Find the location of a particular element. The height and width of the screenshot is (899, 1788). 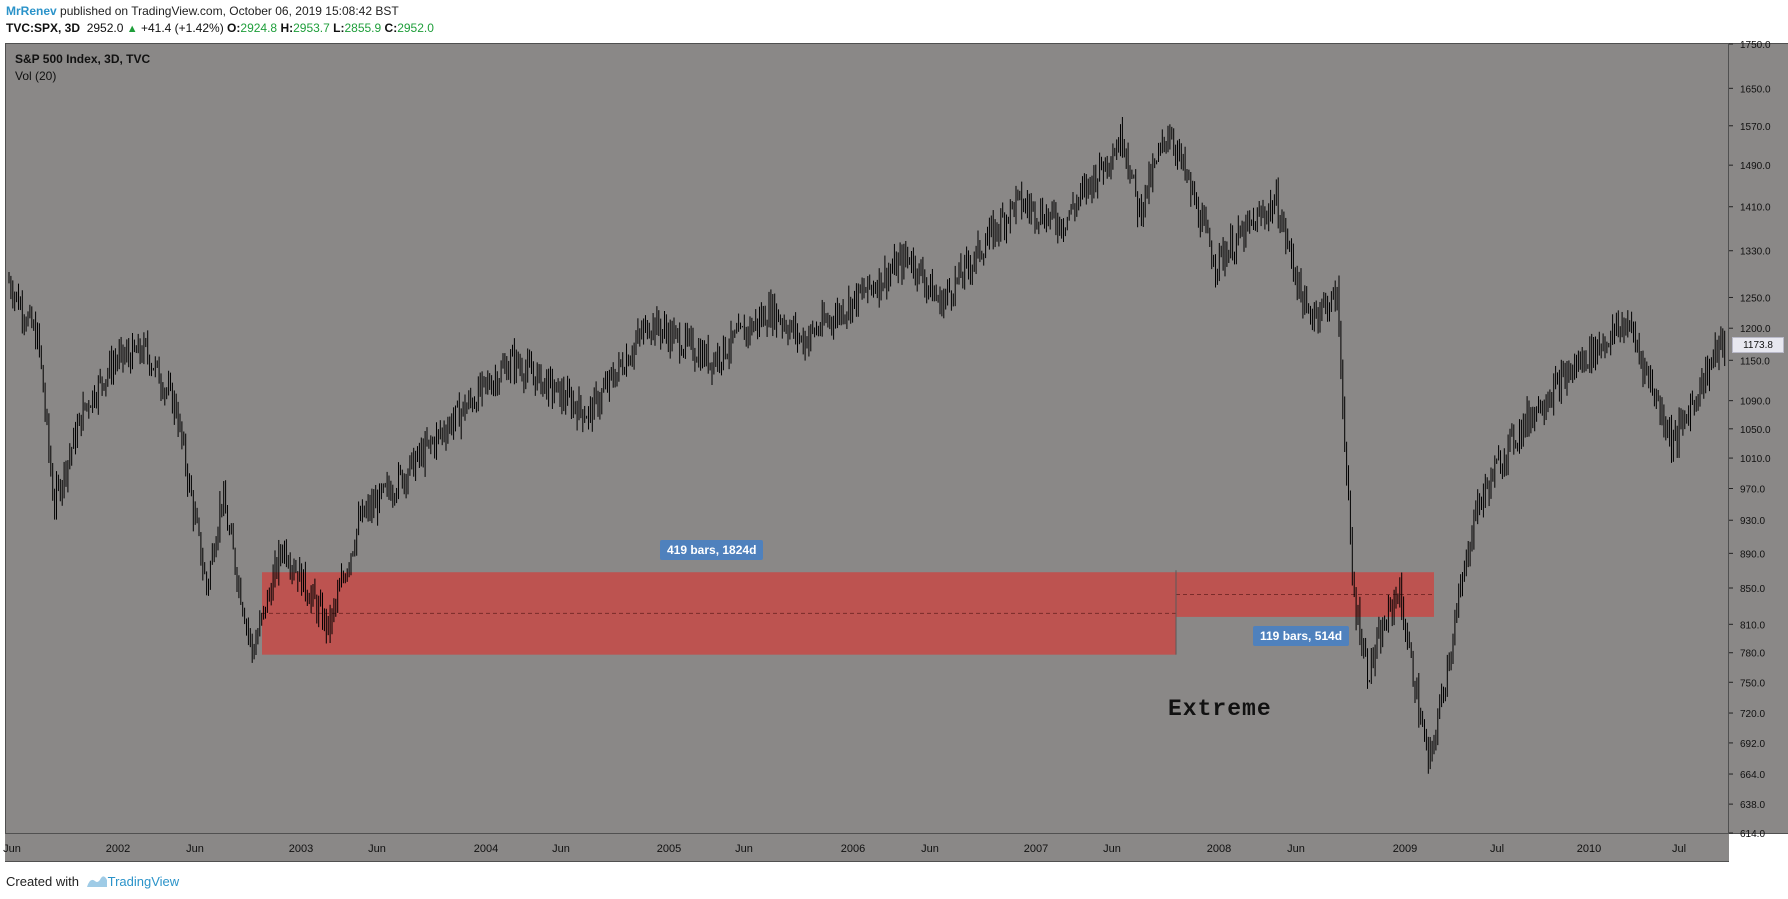

price-tick-label: 1330.0 is located at coordinates (1755, 252).